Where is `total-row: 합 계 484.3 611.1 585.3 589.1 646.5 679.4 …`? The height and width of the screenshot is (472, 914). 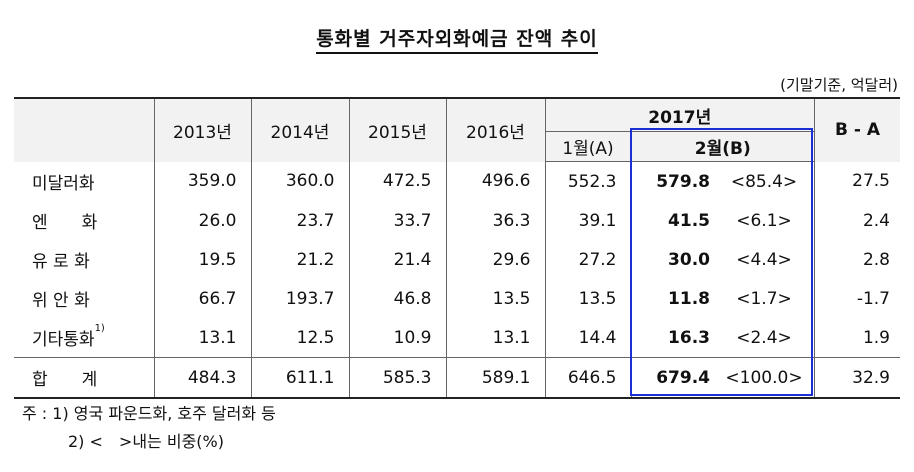
total-row: 합 계 484.3 611.1 585.3 589.1 646.5 679.4 … is located at coordinates (457, 378).